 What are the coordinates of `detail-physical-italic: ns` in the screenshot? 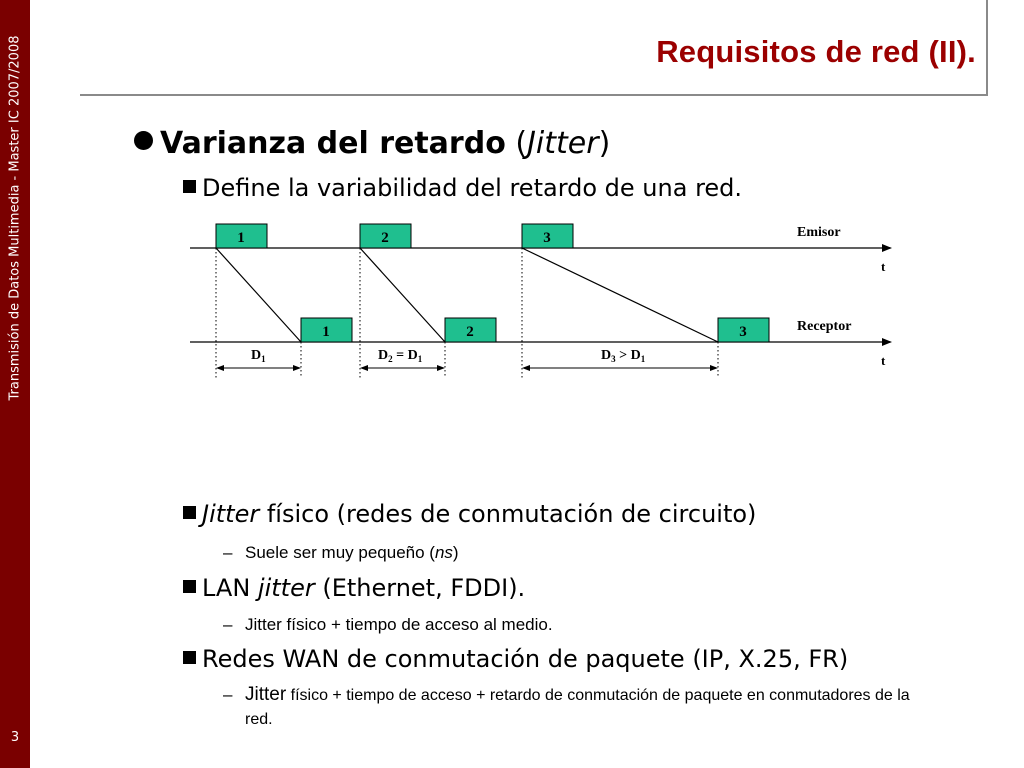 It's located at (443, 552).